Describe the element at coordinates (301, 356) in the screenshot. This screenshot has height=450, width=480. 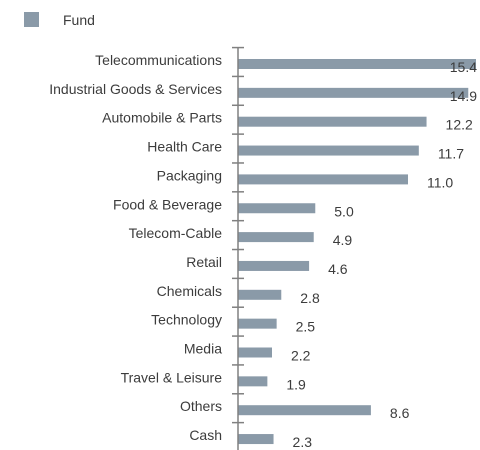
I see `value-label-media: 2.2` at that location.